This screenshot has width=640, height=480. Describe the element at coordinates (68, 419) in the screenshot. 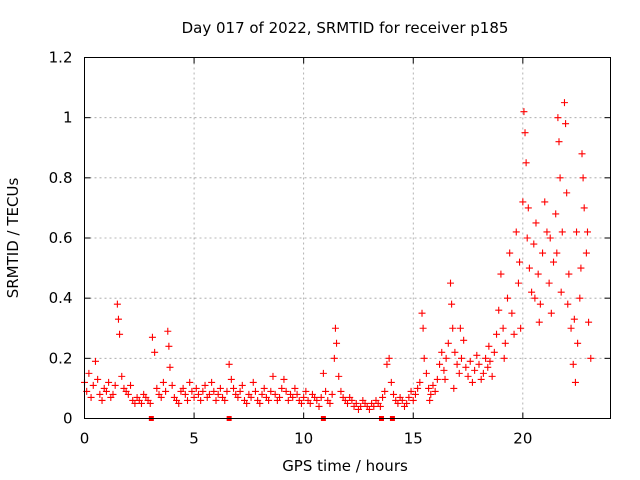

I see `y-tick-label: 0` at that location.